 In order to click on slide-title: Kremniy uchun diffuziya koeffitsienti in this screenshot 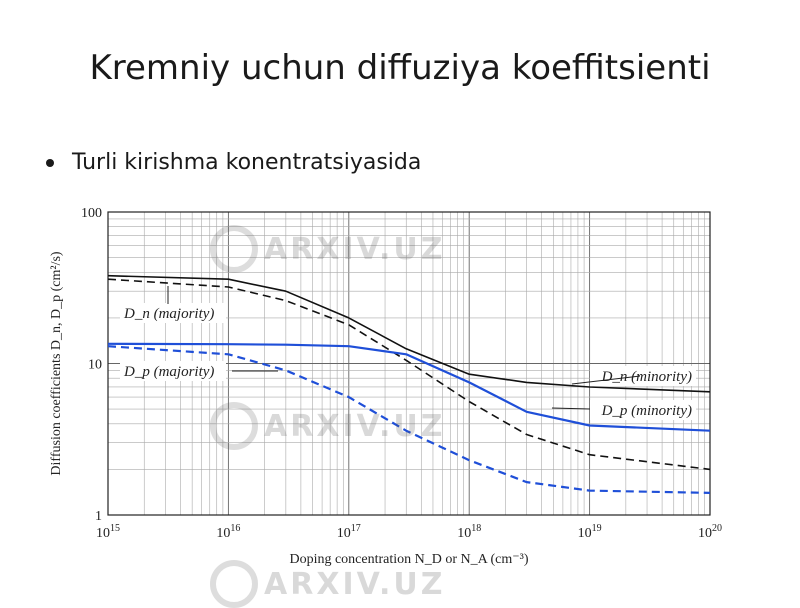, I will do `click(400, 68)`.